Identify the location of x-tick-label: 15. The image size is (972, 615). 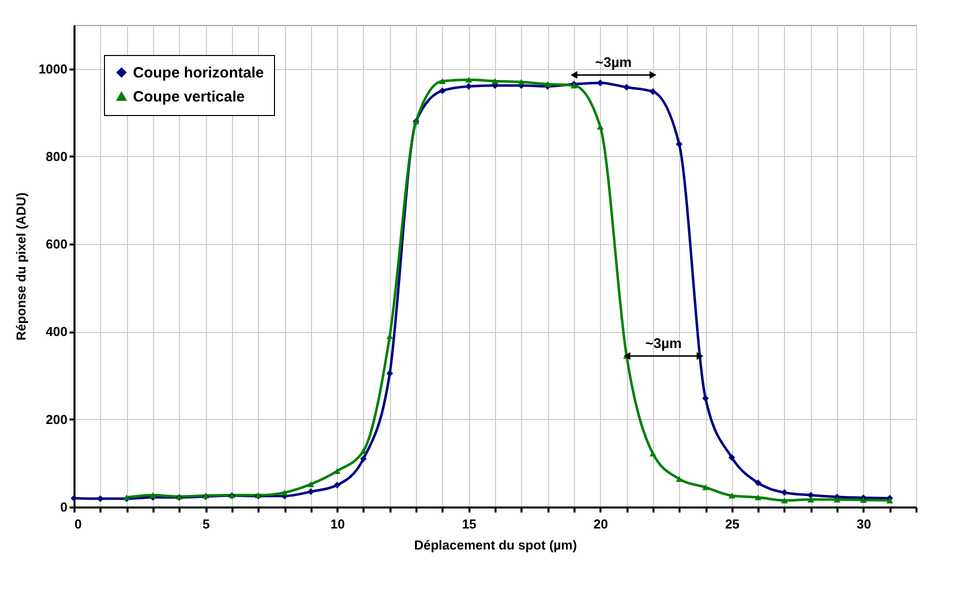
(469, 524).